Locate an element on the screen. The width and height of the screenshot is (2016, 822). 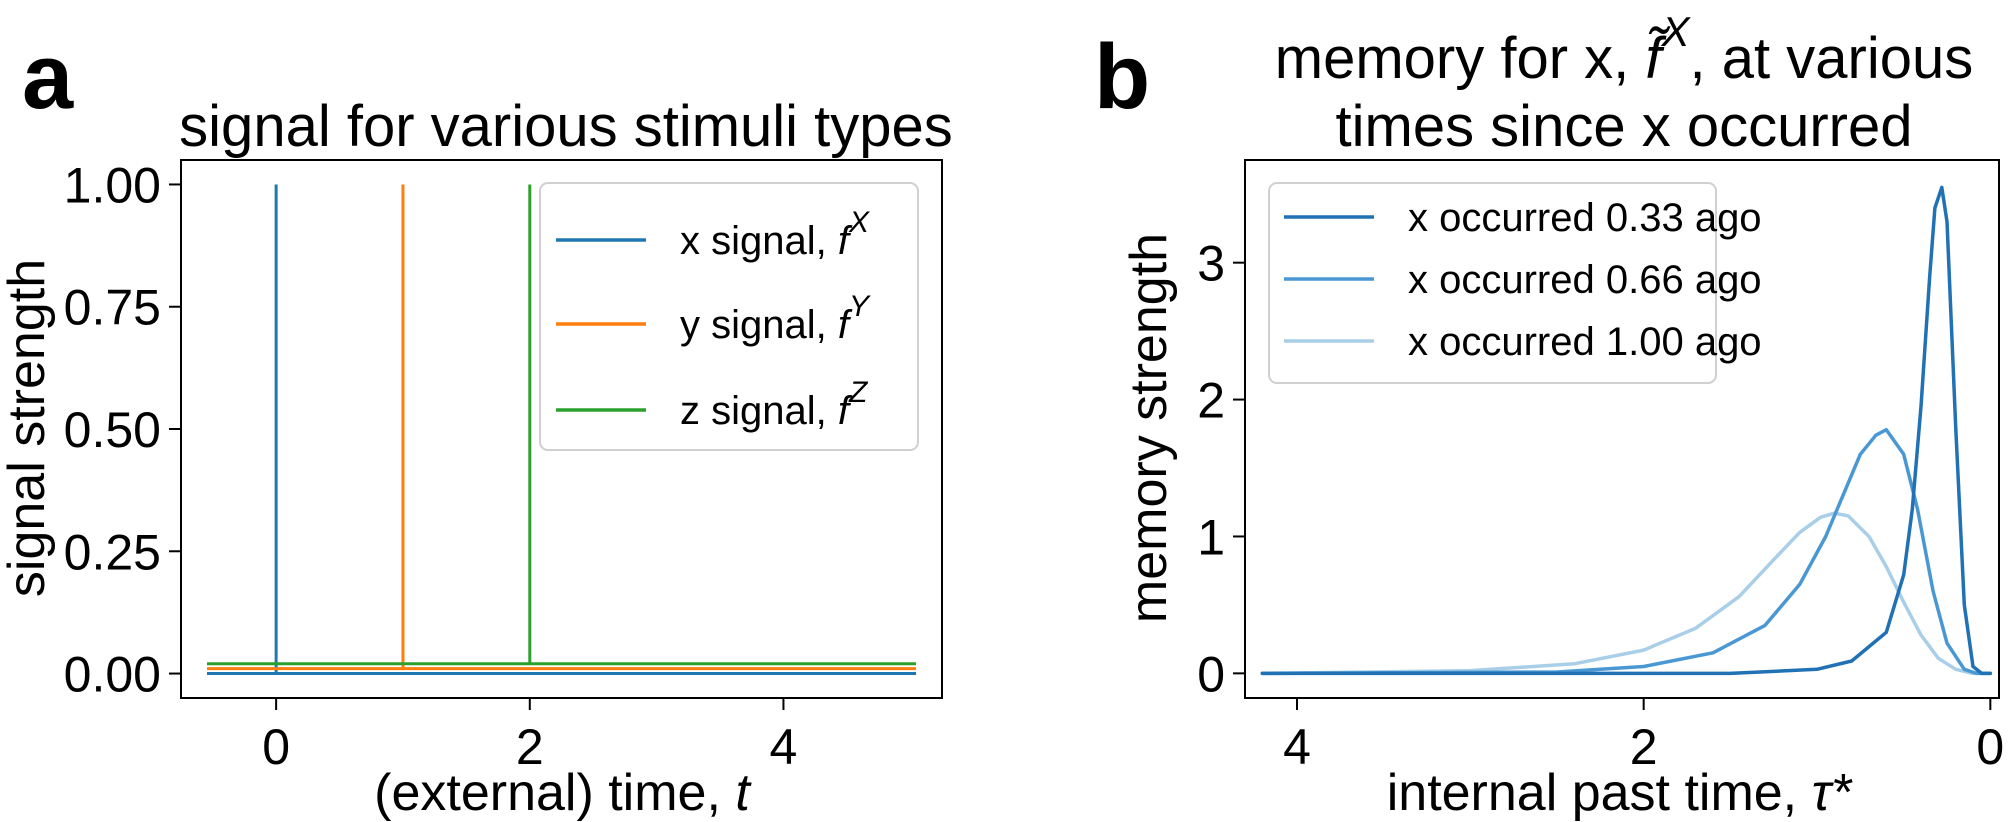
panel-a-letter: a is located at coordinates (48, 77).